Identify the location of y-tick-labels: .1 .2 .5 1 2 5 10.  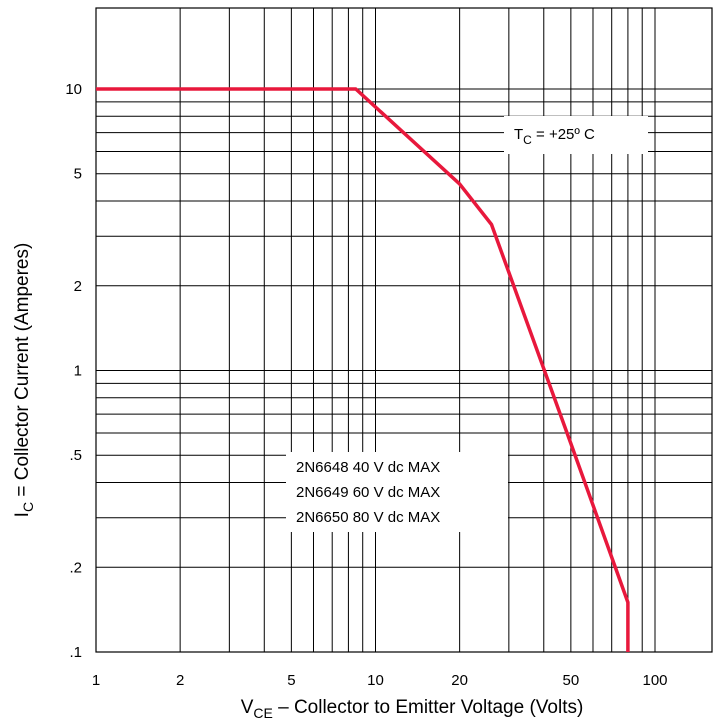
(73, 371).